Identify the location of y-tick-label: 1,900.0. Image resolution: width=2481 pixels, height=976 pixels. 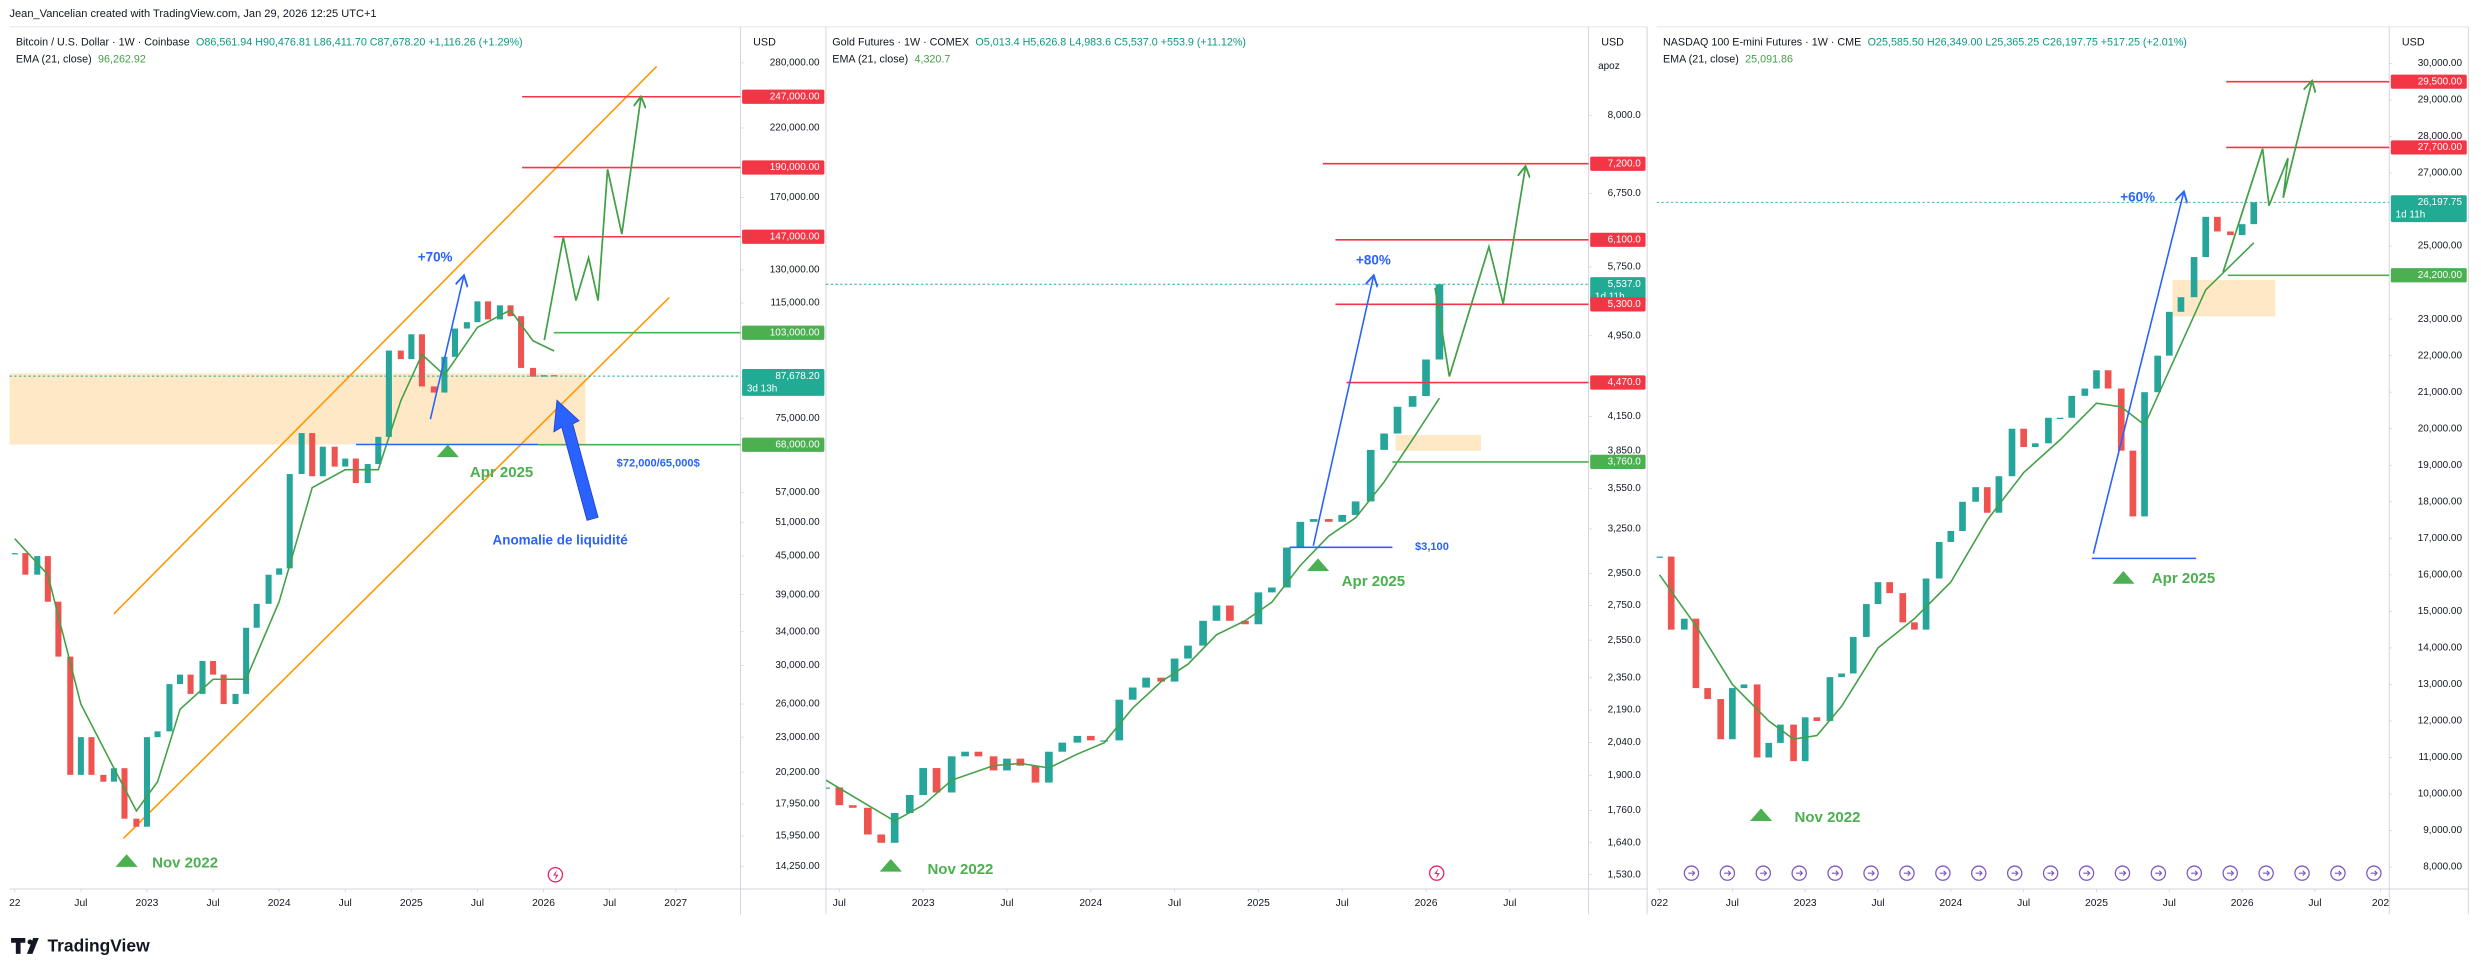
(1625, 775).